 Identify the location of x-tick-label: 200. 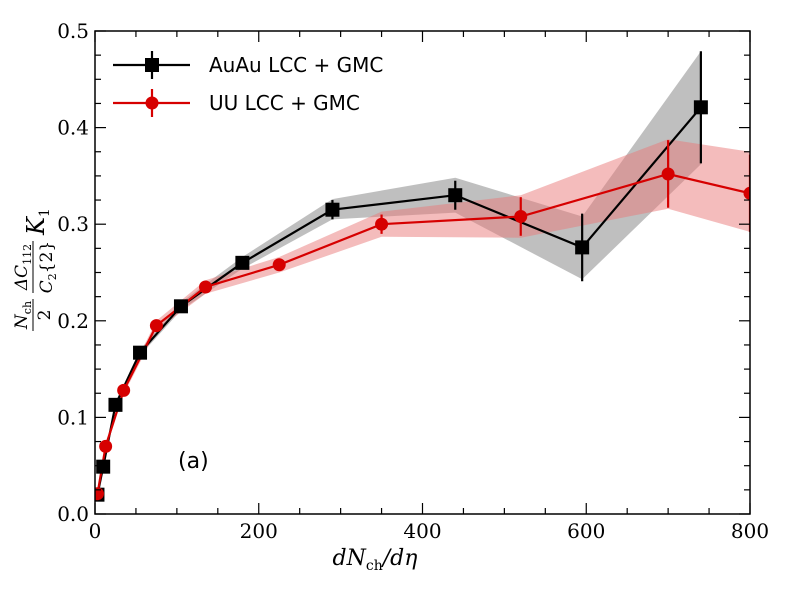
(259, 531).